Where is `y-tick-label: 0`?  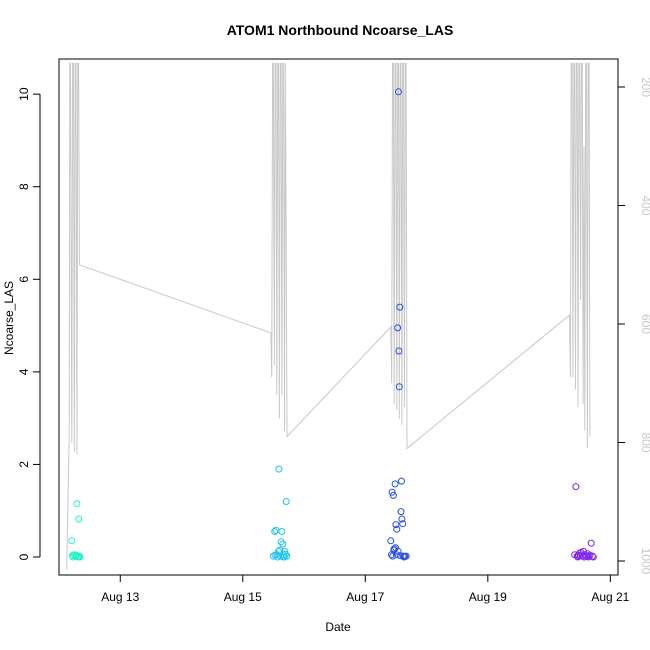
y-tick-label: 0 is located at coordinates (24, 556).